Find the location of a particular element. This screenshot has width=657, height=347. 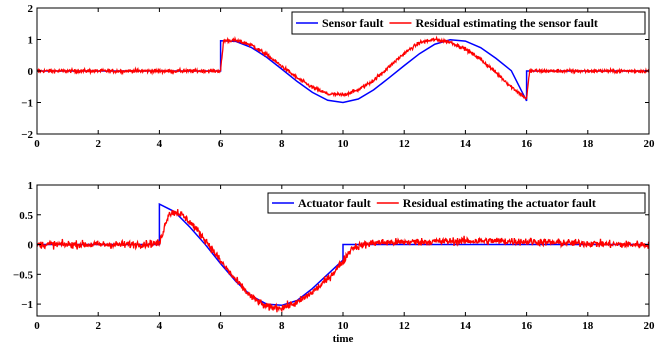

y-tick-label: 0.5 is located at coordinates (26, 216).